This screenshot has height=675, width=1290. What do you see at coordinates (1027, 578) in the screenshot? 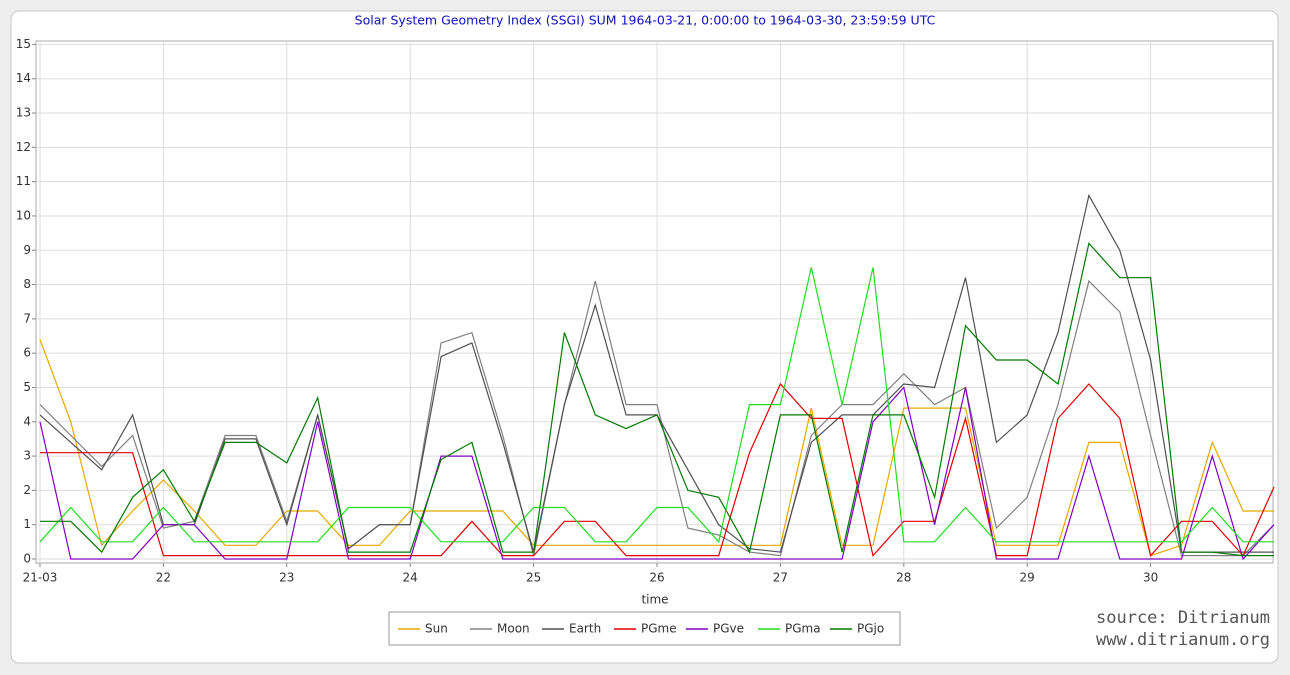
I see `x-tick-label: 29` at bounding box center [1027, 578].